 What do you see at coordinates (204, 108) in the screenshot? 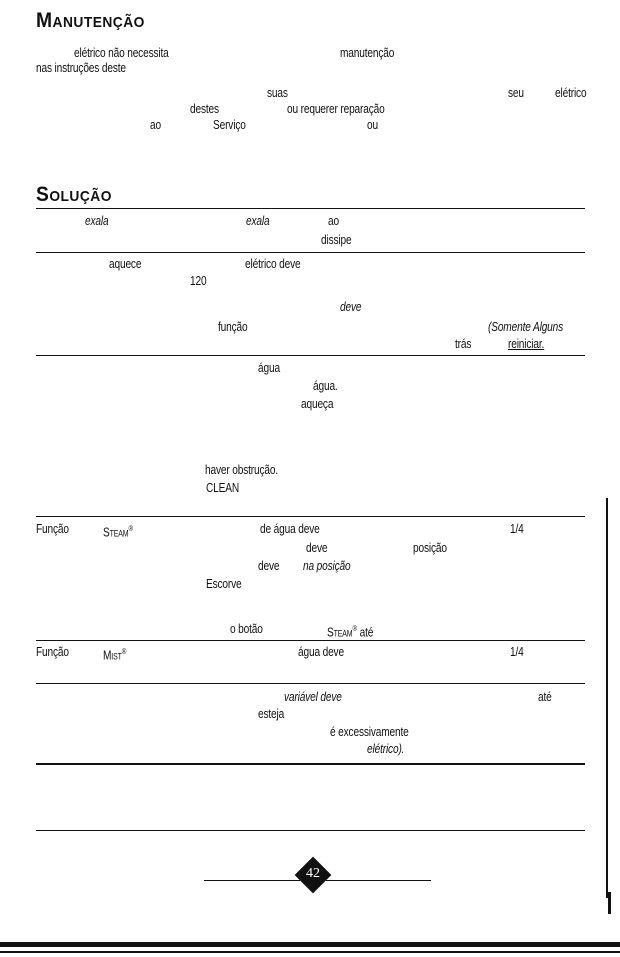
I see `text-fragment: destes` at bounding box center [204, 108].